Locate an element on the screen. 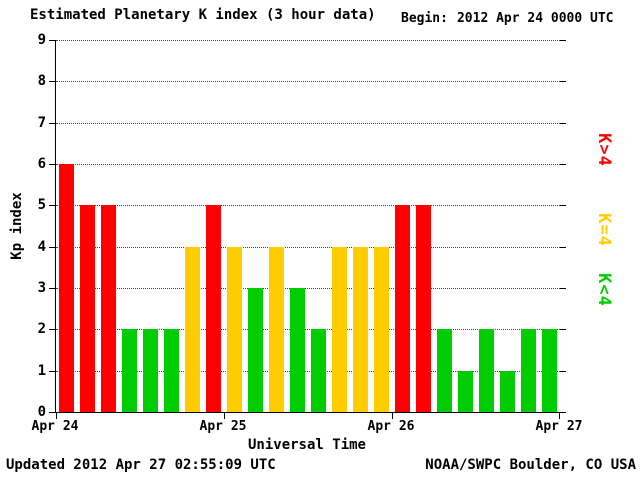 This screenshot has width=640, height=480. y-tick-label: 5 is located at coordinates (41, 205).